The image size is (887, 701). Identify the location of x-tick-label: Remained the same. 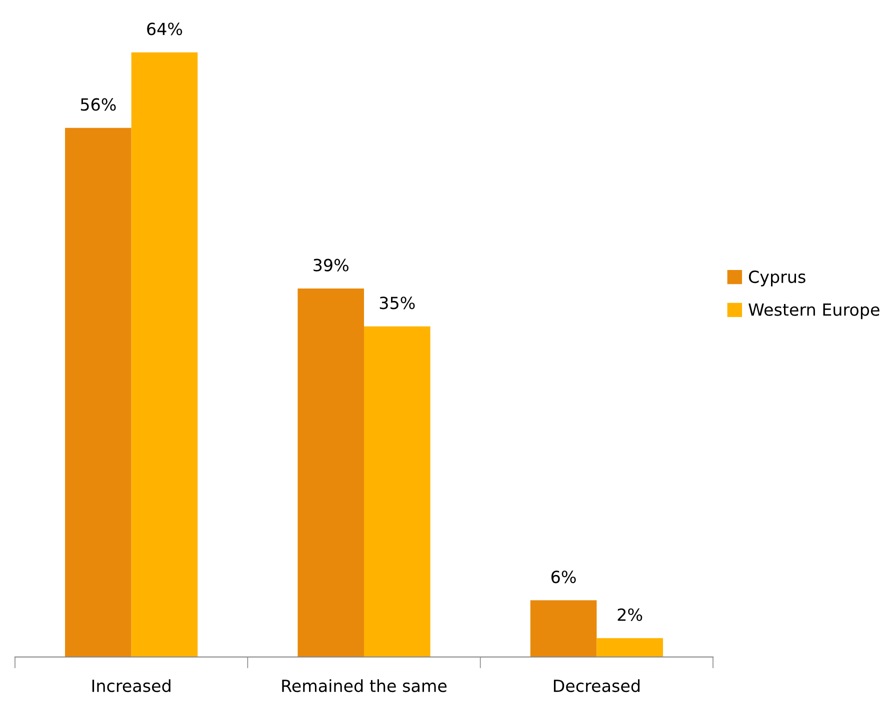
(364, 685).